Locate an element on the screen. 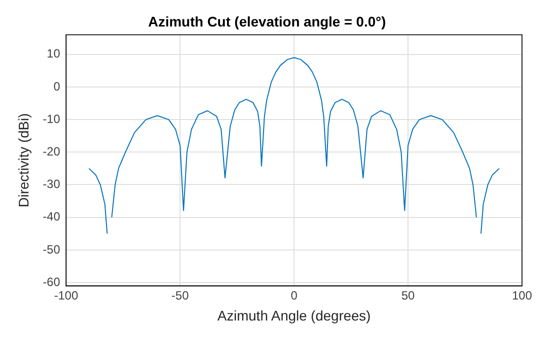 This screenshot has height=337, width=560. y-axis-title: Directivity (dBi) is located at coordinates (23, 160).